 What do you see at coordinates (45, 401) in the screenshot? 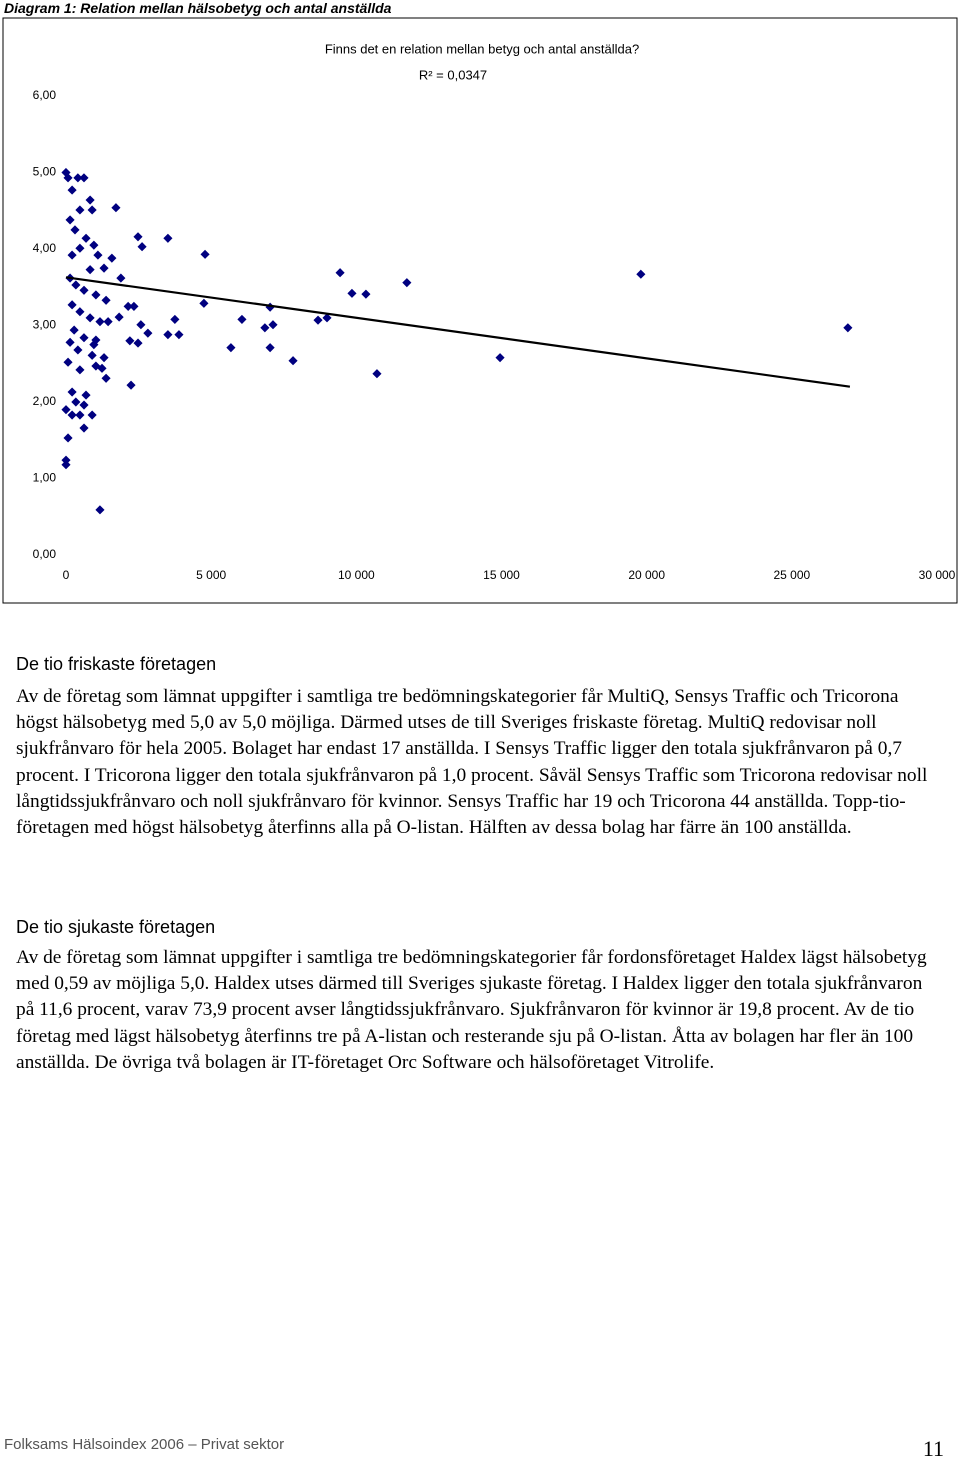
I see `y-tick-label: 2,00` at bounding box center [45, 401].